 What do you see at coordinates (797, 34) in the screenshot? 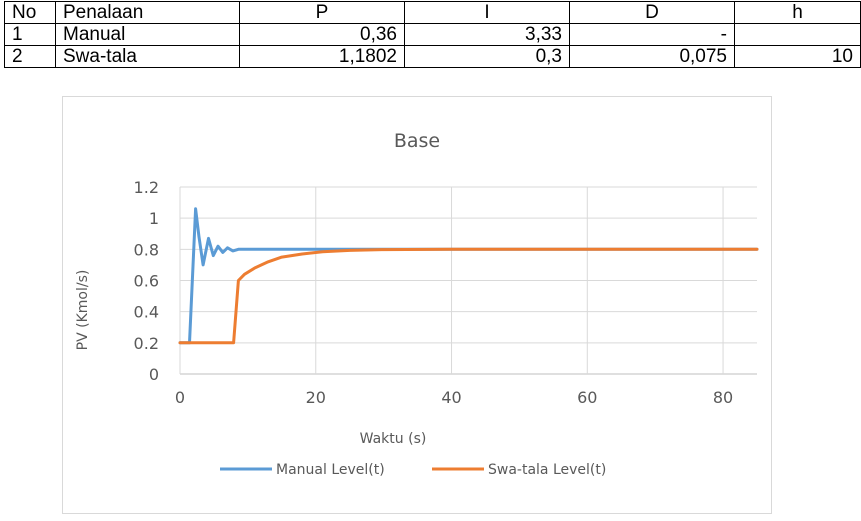
I see `cell-h` at bounding box center [797, 34].